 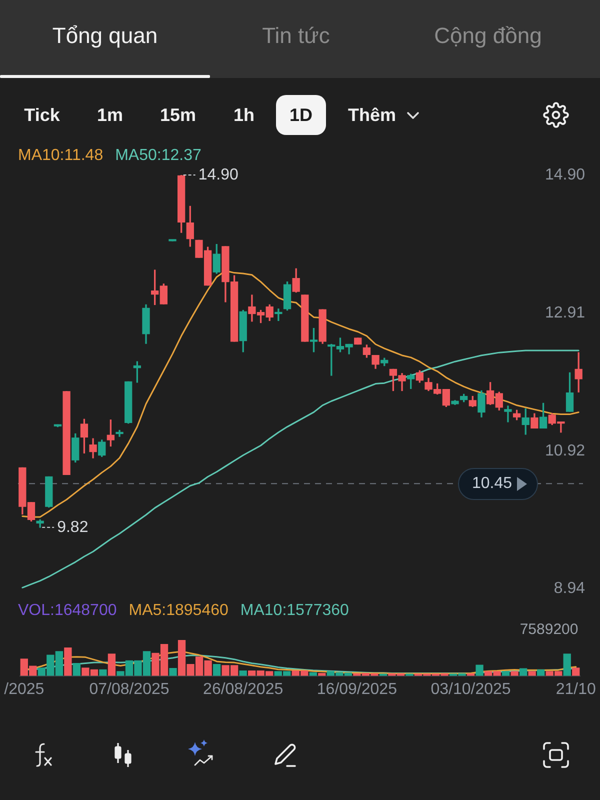 What do you see at coordinates (576, 689) in the screenshot?
I see `x-tick-label: 21/10` at bounding box center [576, 689].